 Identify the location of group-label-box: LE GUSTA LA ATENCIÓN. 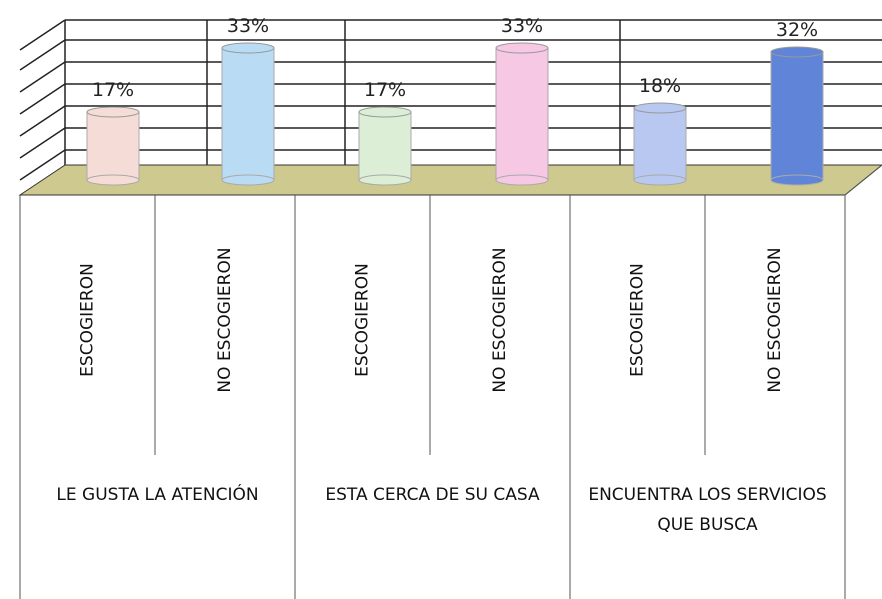
(157, 495).